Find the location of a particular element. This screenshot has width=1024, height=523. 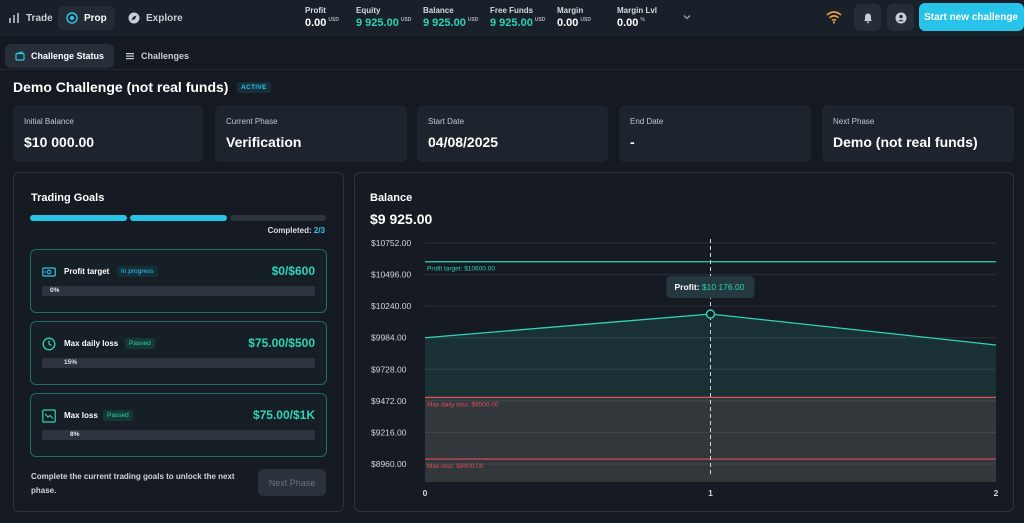

y-tick-label: $9728.00 is located at coordinates (389, 369).